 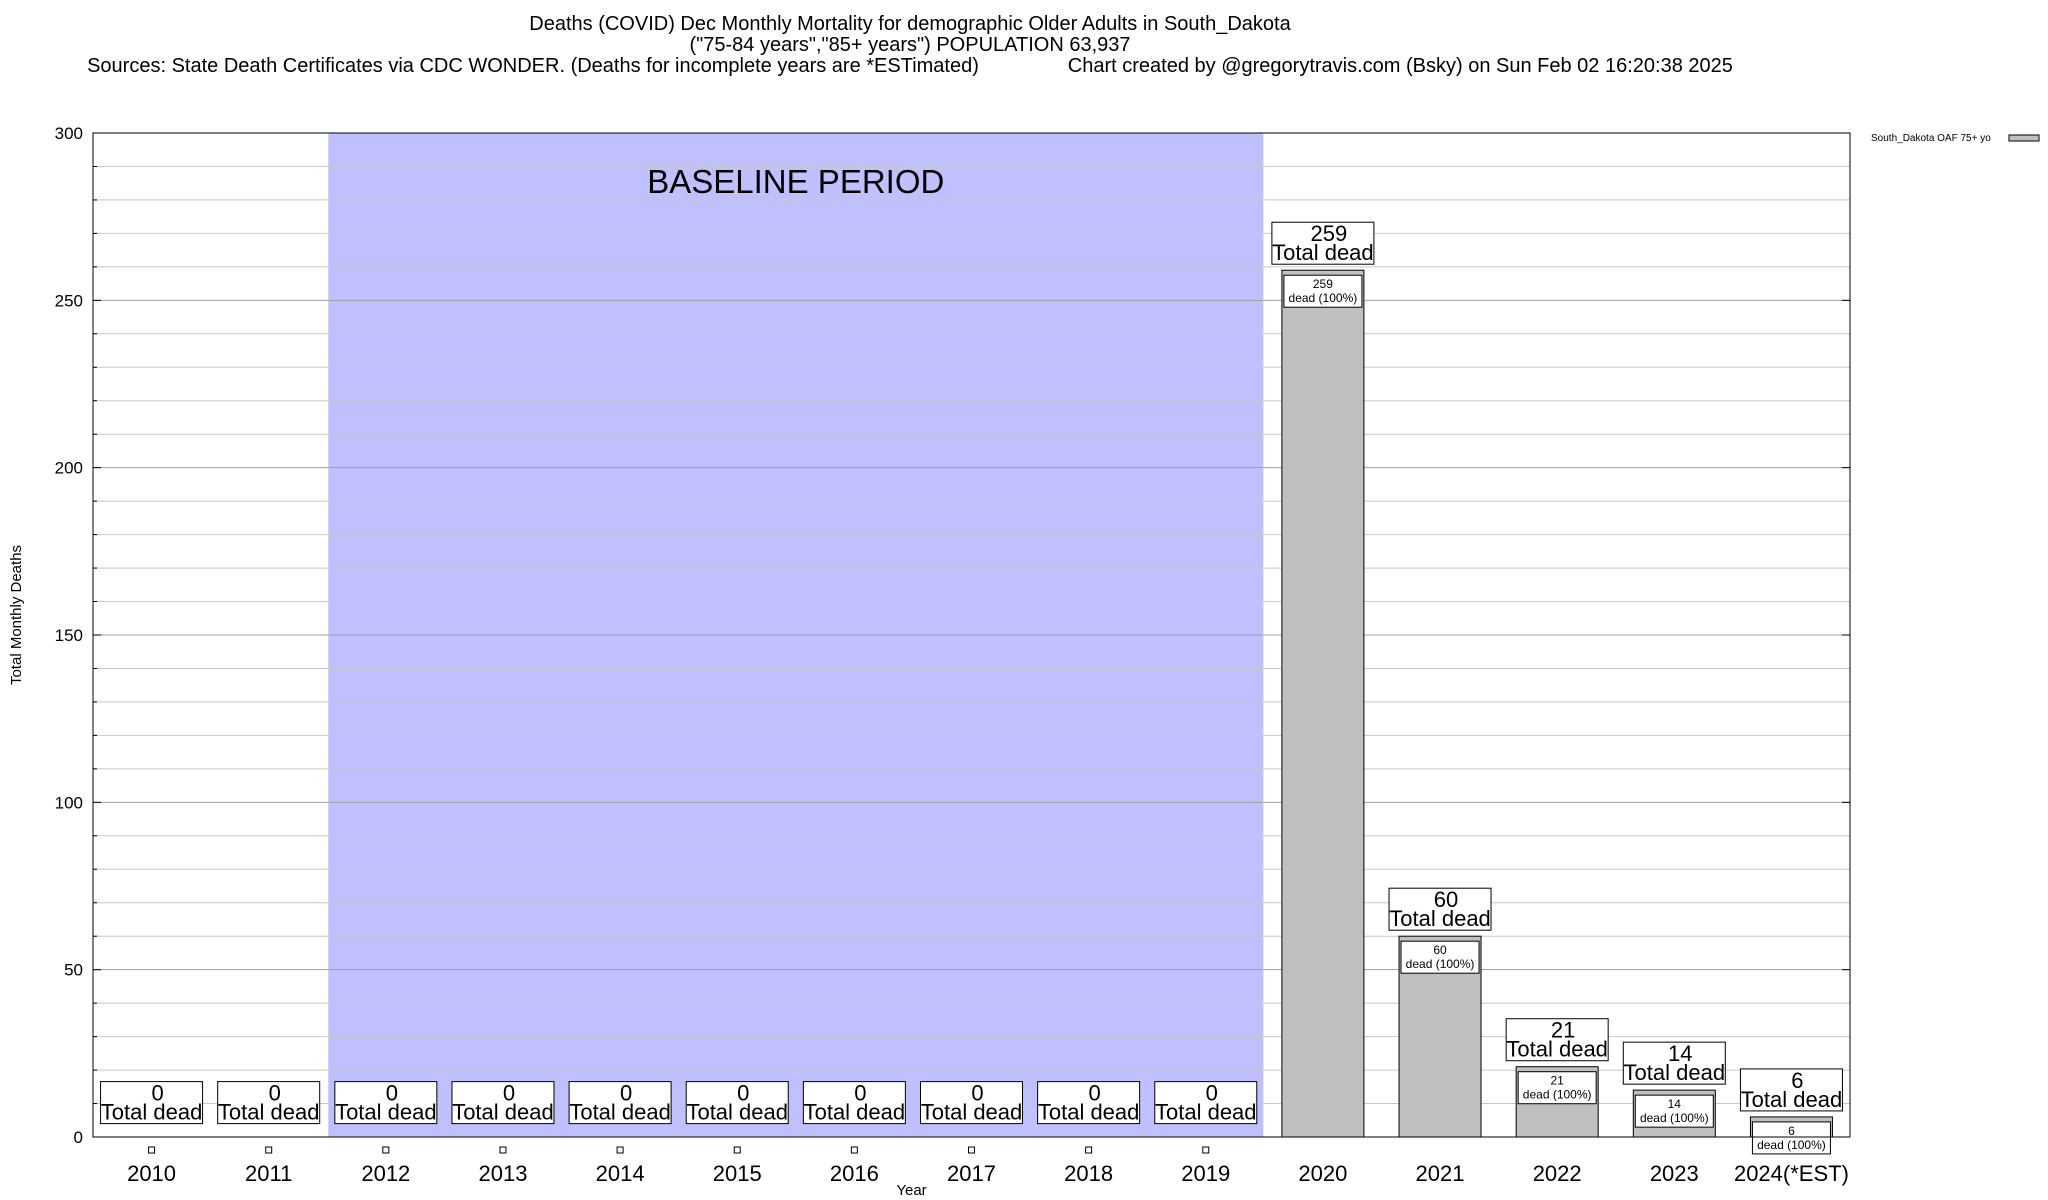 I want to click on bar-total-value-label: 14, so click(x=1680, y=1053).